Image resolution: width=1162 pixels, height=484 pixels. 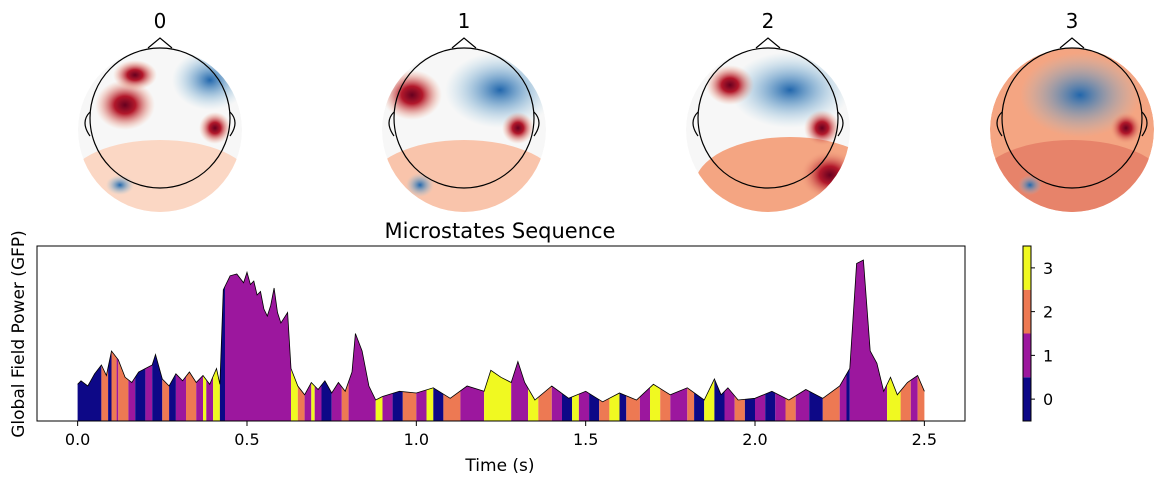 I want to click on topomap-2-label: 2, so click(x=768, y=21).